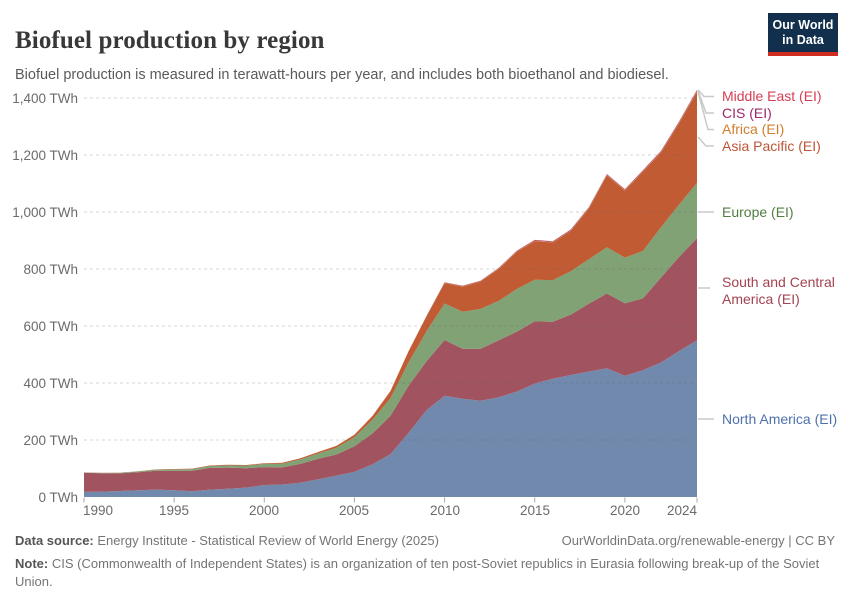 The width and height of the screenshot is (850, 600). I want to click on y-axis-label: 200 TWh, so click(50, 440).